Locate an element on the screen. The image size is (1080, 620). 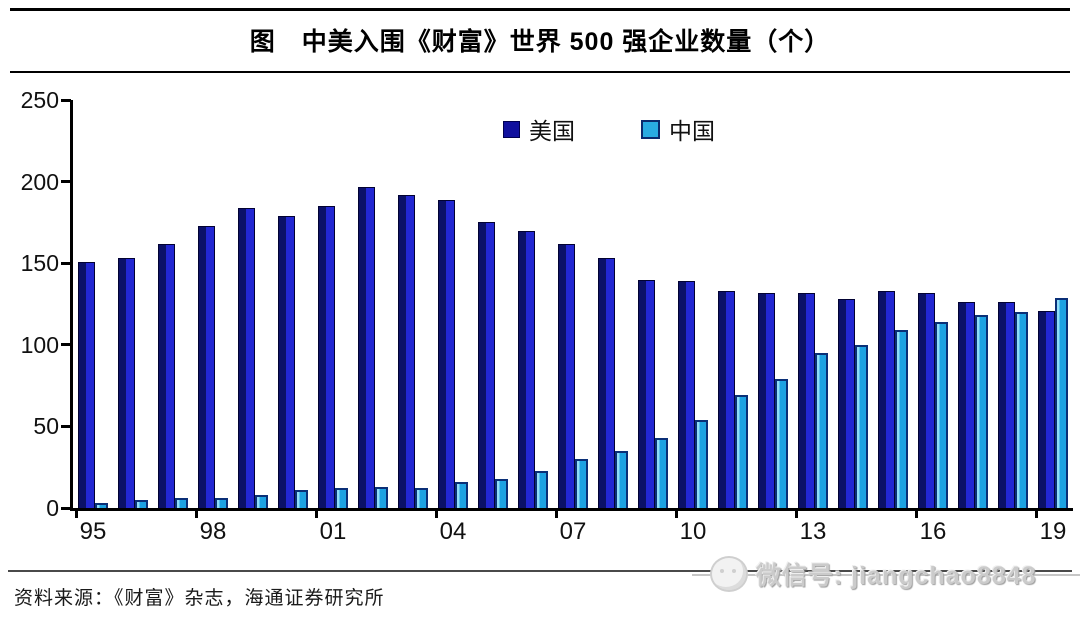
bar-group-2005 is located at coordinates (493, 304).